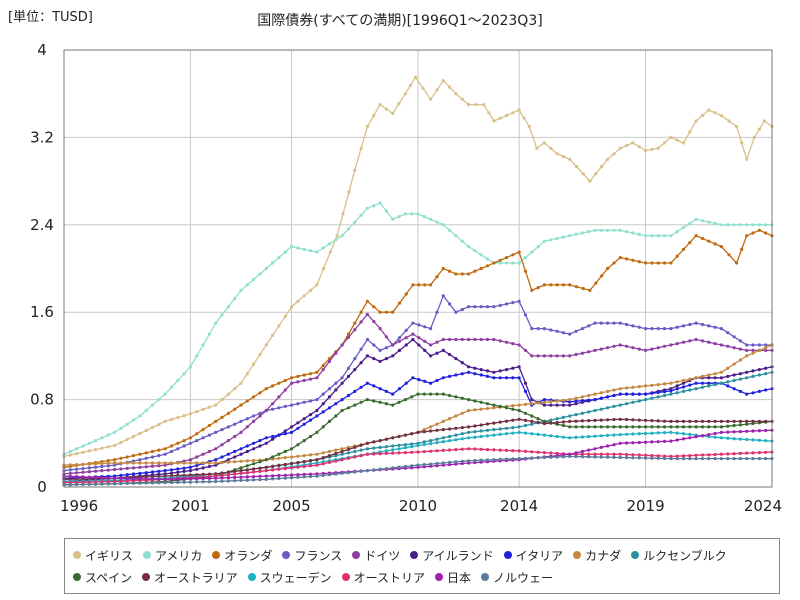 The image size is (800, 600). I want to click on legend-label: アメリカ, so click(179, 555).